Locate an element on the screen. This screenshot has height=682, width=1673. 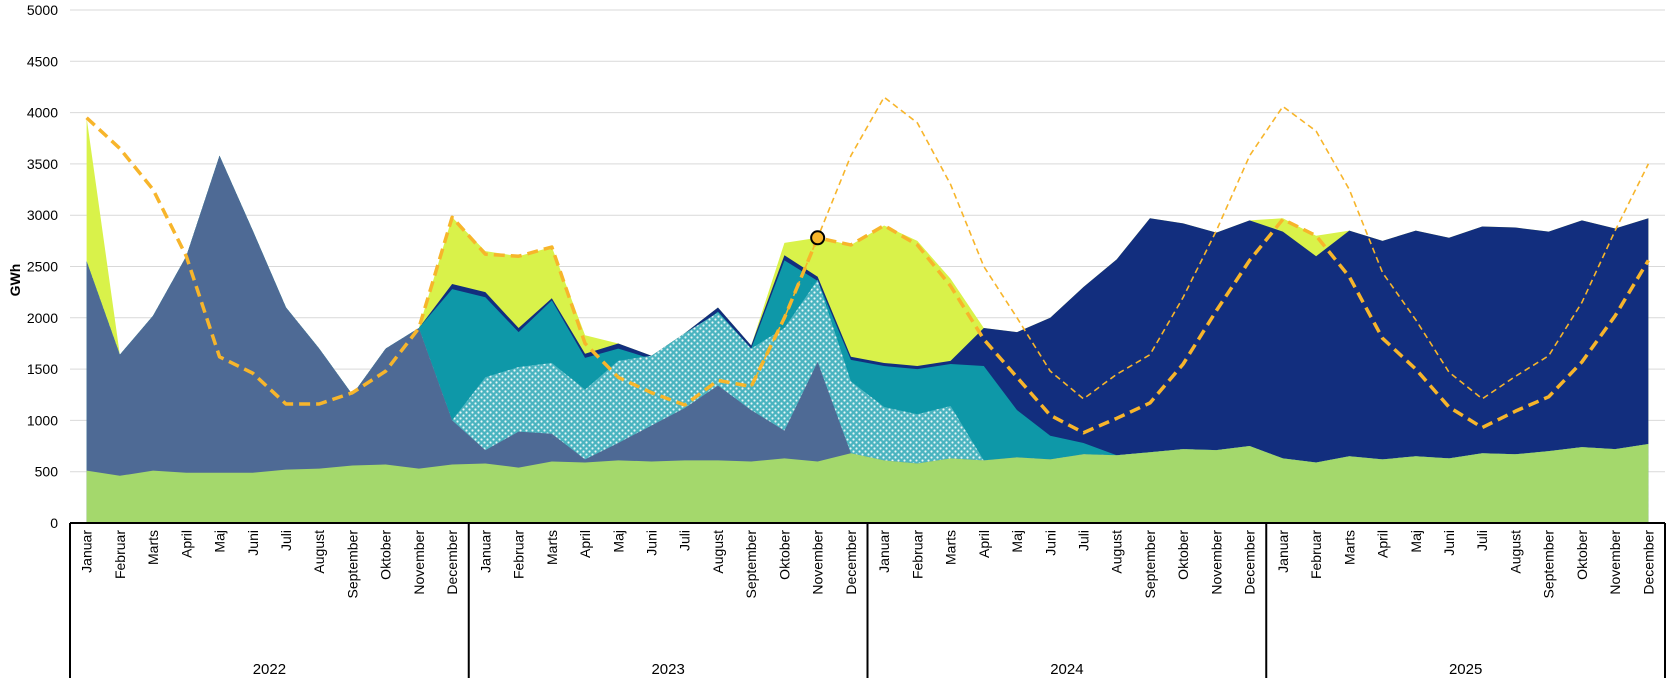
y-tick-label: 3500 is located at coordinates (42, 164).